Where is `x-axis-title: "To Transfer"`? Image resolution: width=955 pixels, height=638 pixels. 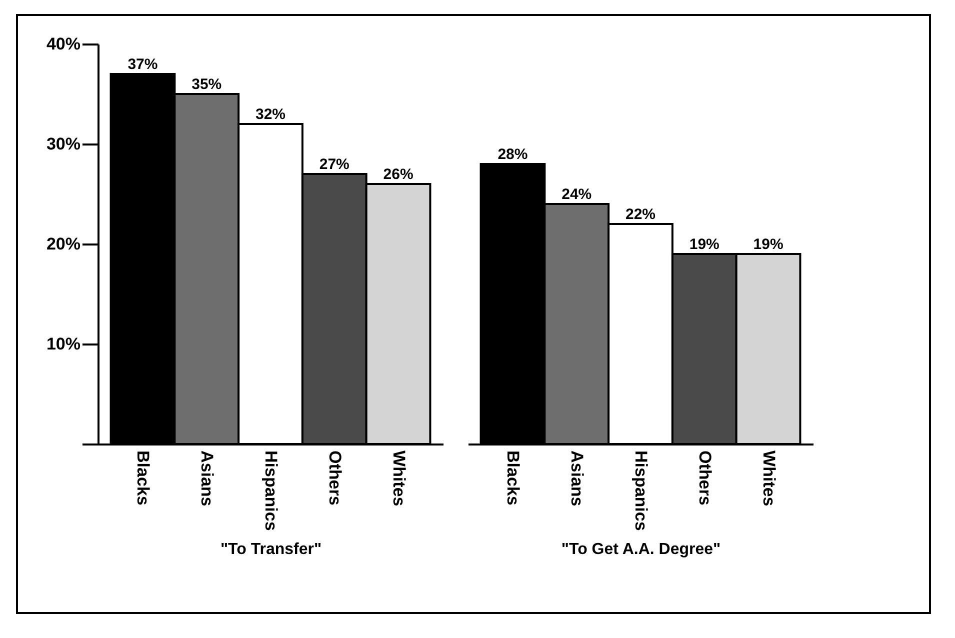
x-axis-title: "To Transfer" is located at coordinates (271, 549).